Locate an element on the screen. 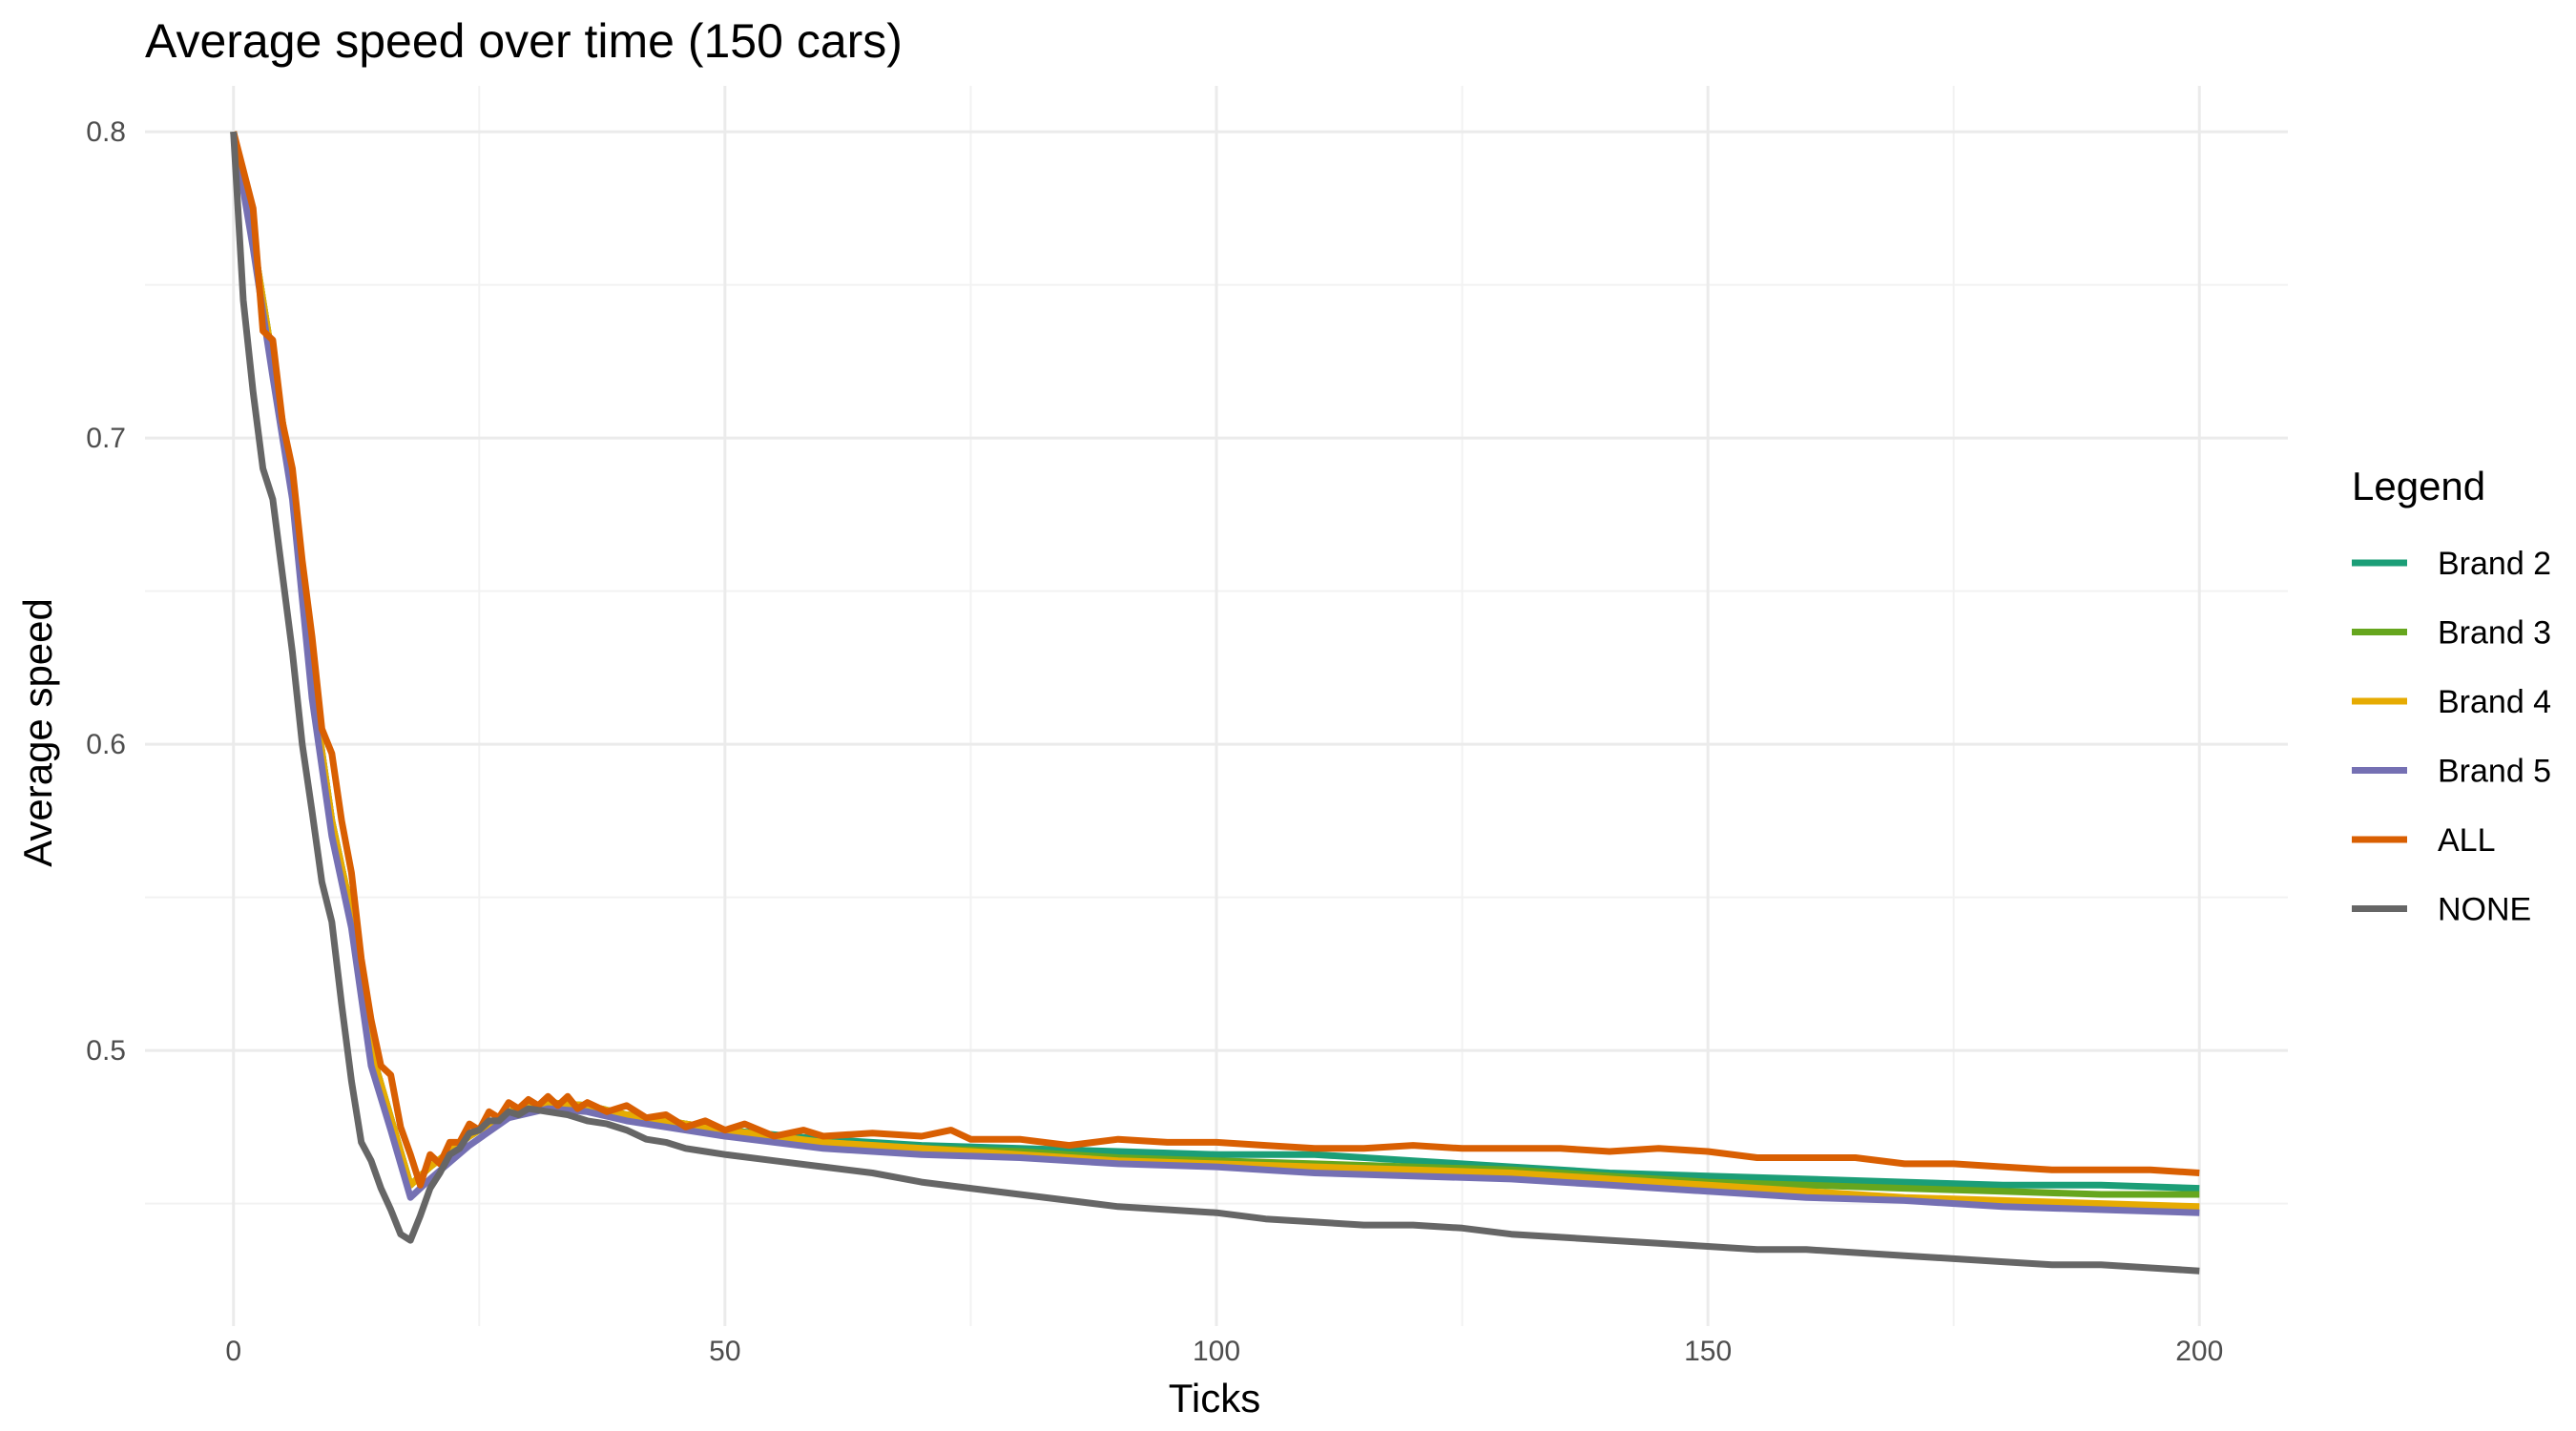 The height and width of the screenshot is (1431, 2576). legend-label: Brand 5 is located at coordinates (2494, 772).